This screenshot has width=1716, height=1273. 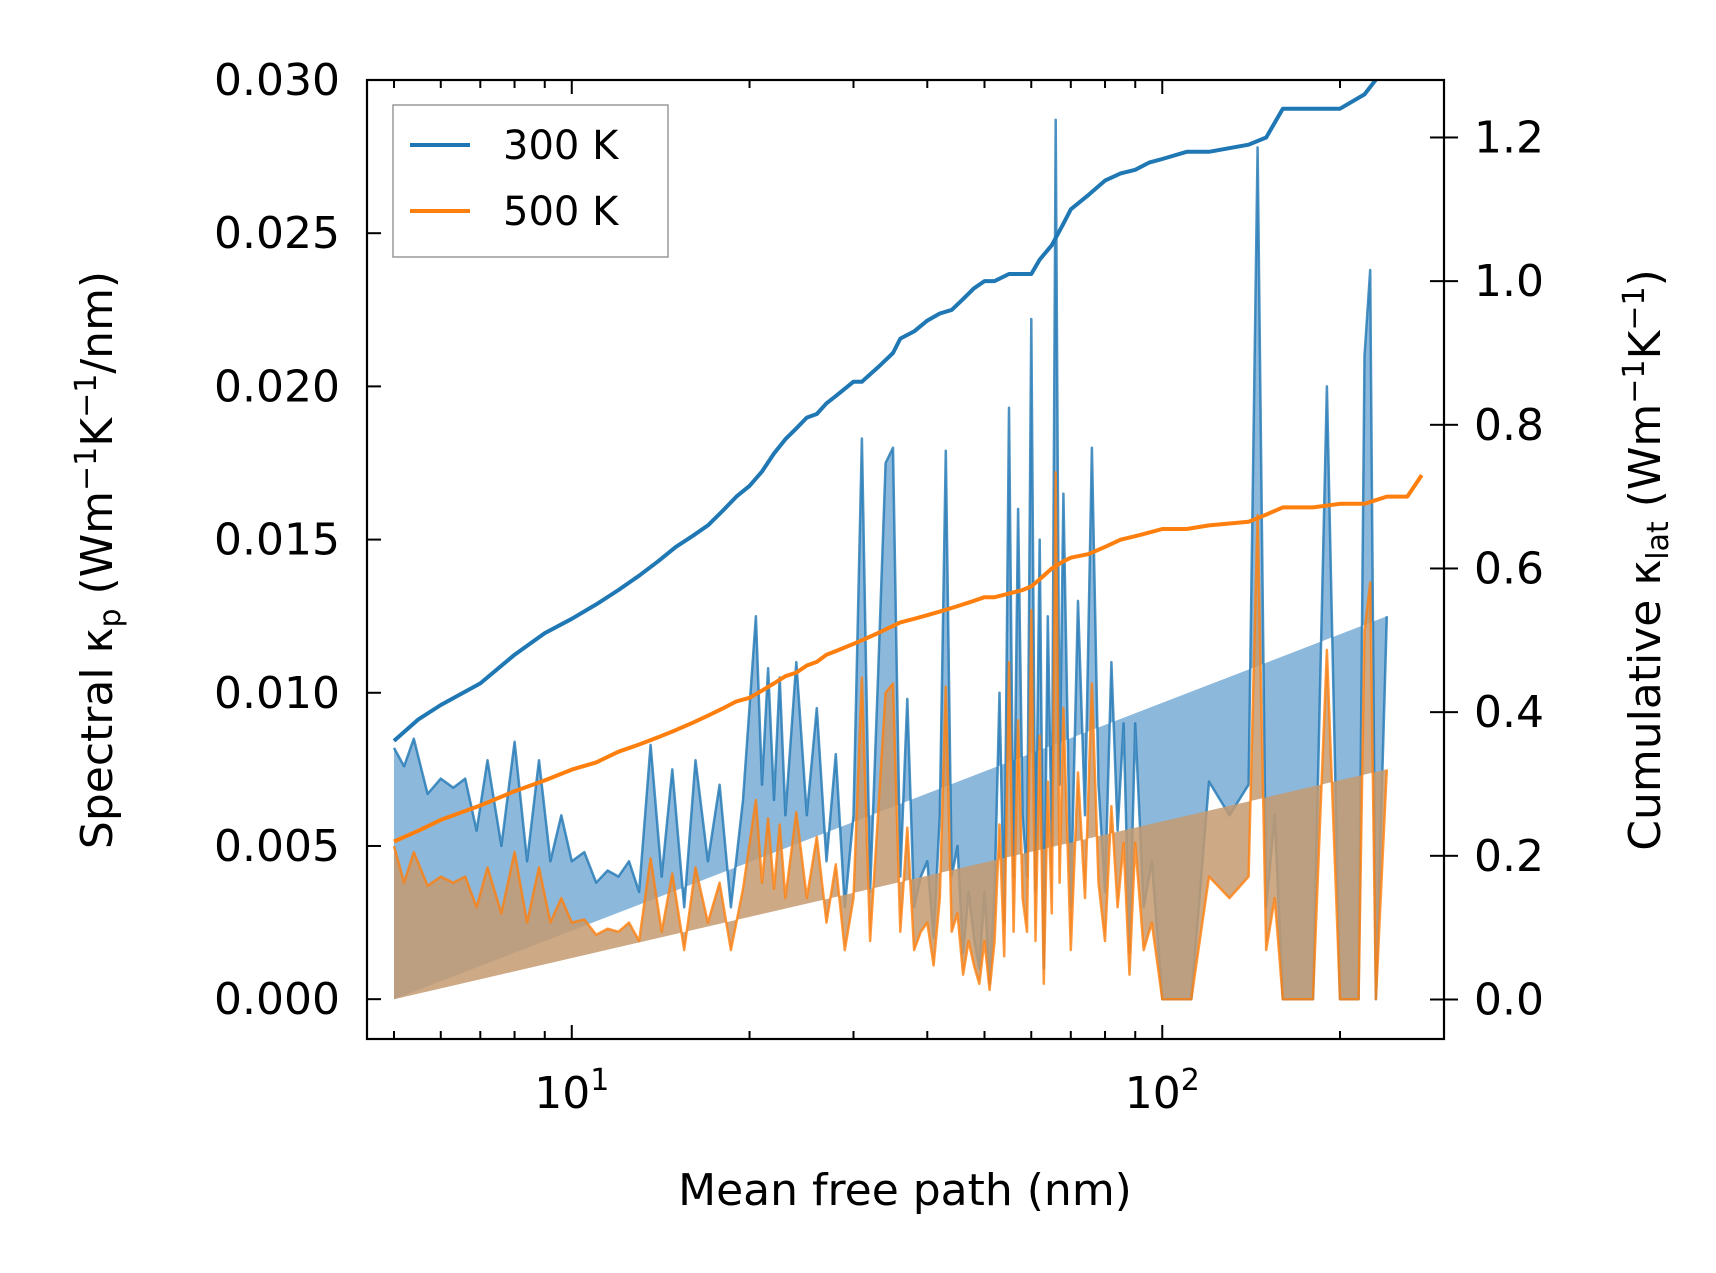 What do you see at coordinates (1509, 281) in the screenshot?
I see `y-right-tick-label: 1.0` at bounding box center [1509, 281].